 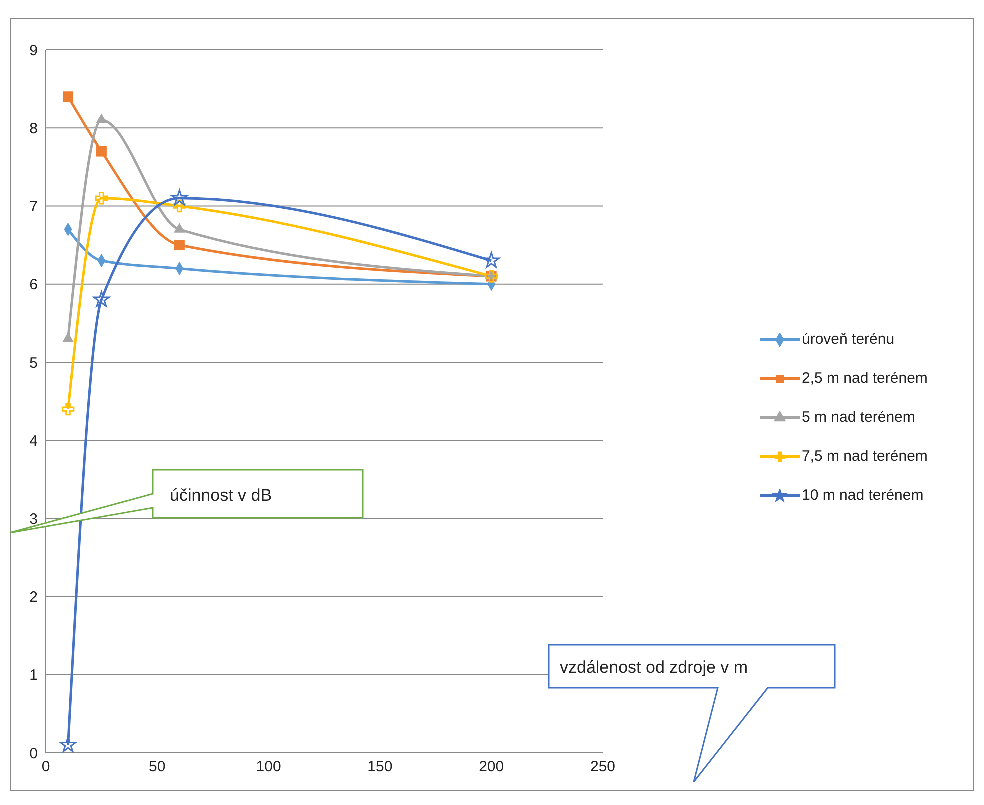 I want to click on legend-label: 5 m nad terénem, so click(x=859, y=417).